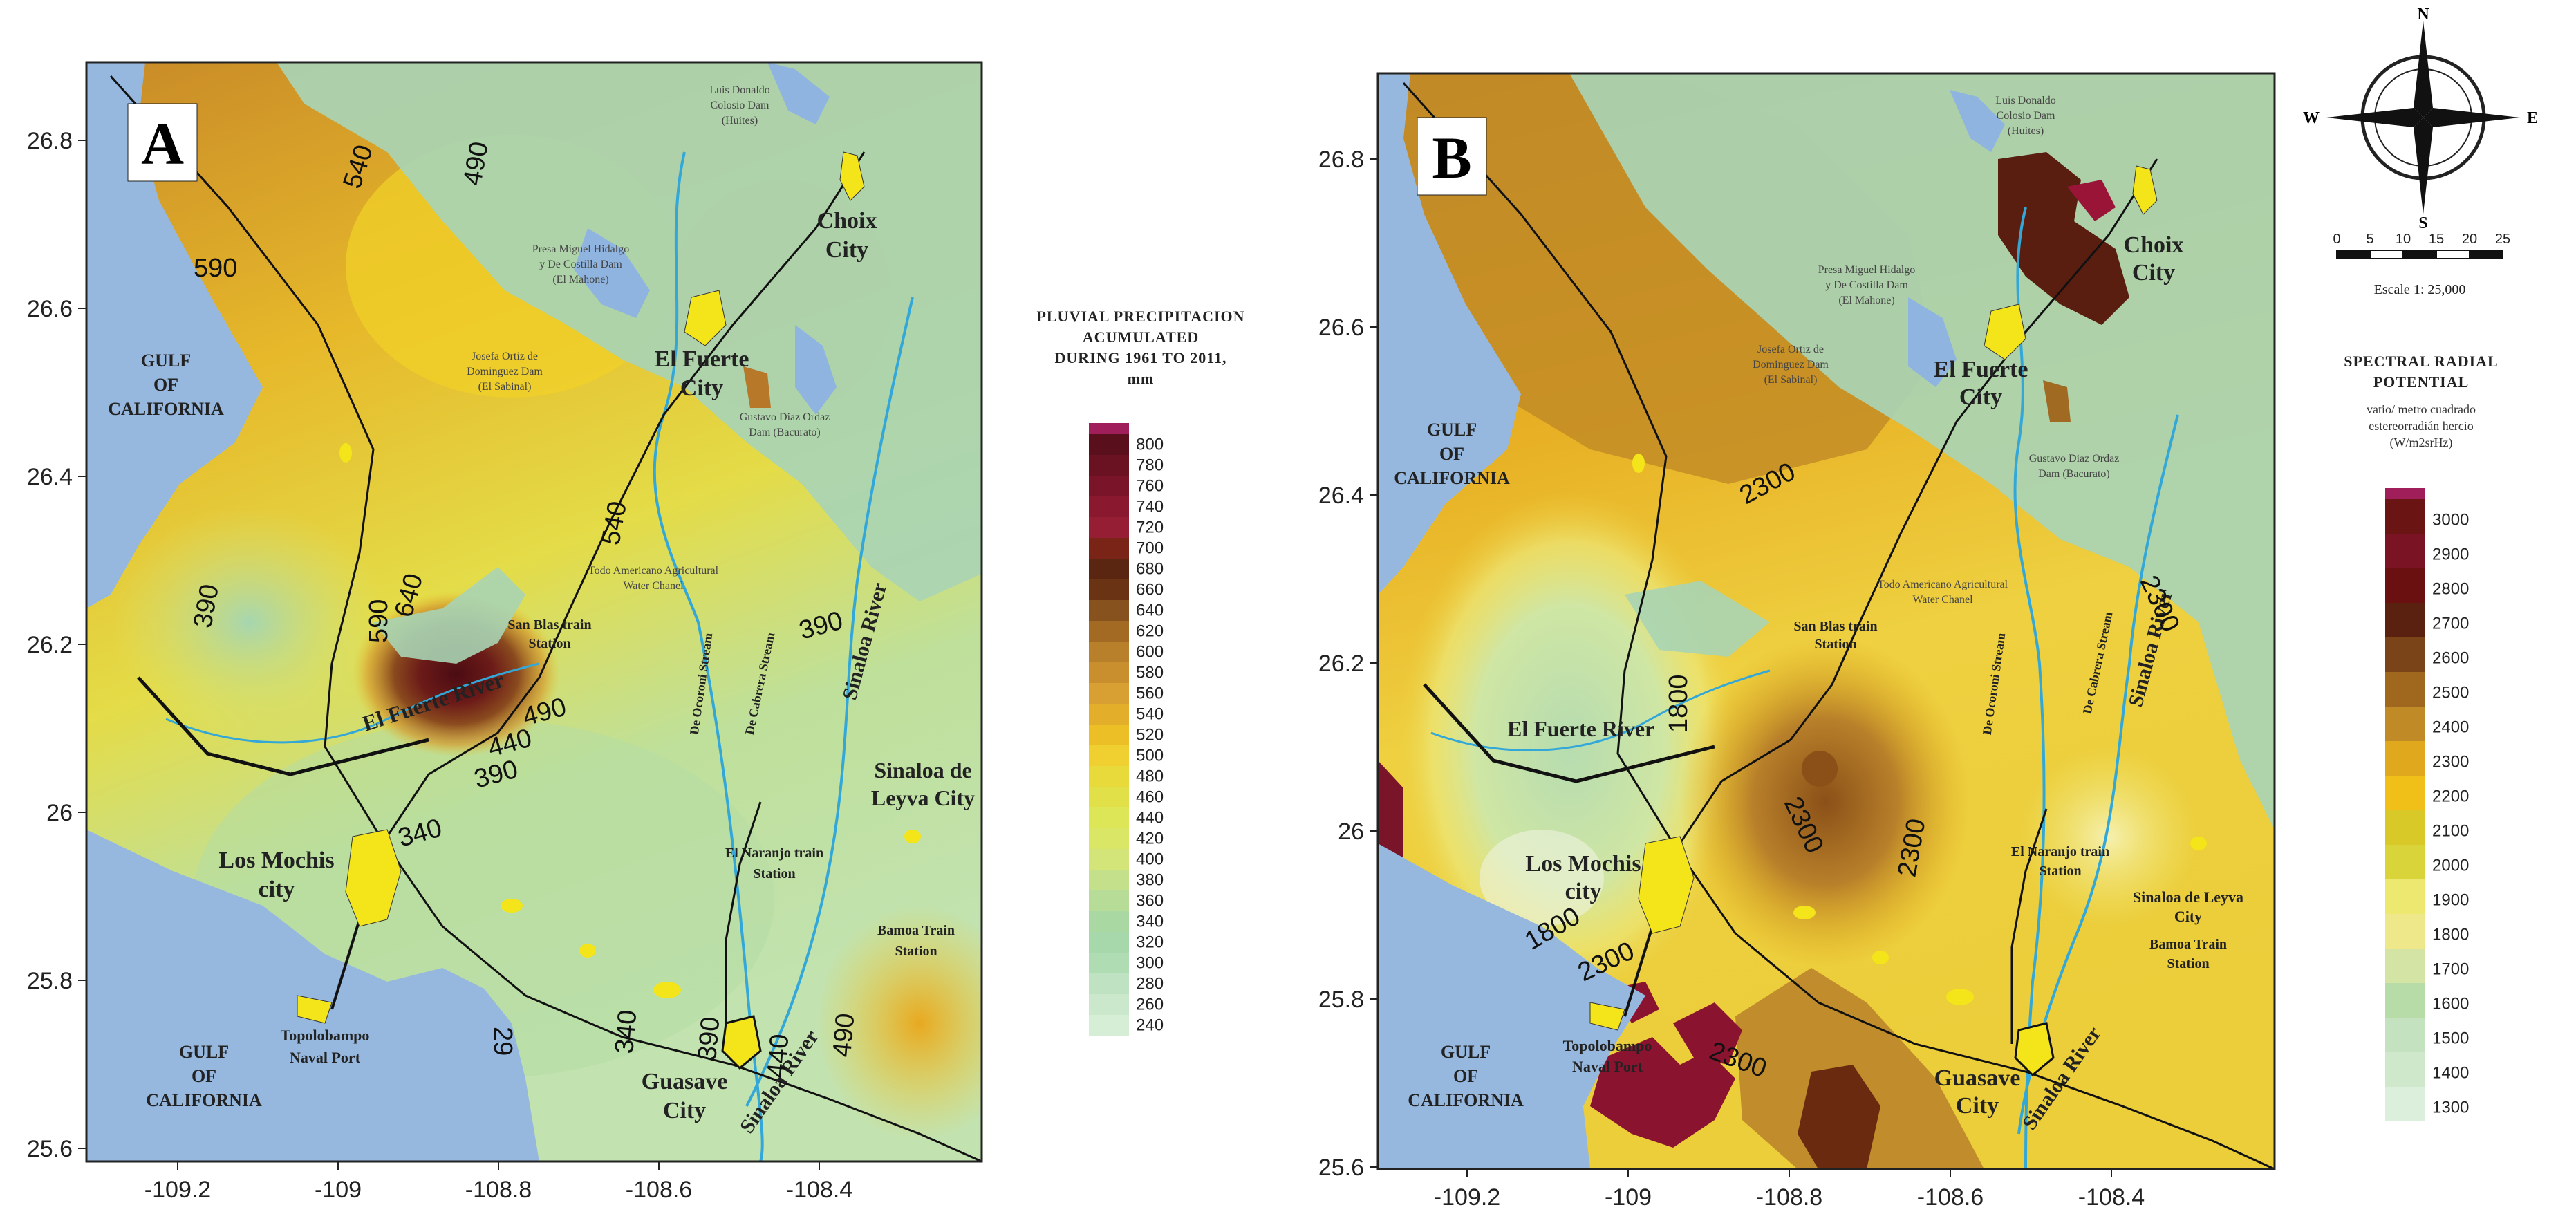 Image resolution: width=2576 pixels, height=1223 pixels. What do you see at coordinates (1150, 776) in the screenshot?
I see `legend-a-value: 480` at bounding box center [1150, 776].